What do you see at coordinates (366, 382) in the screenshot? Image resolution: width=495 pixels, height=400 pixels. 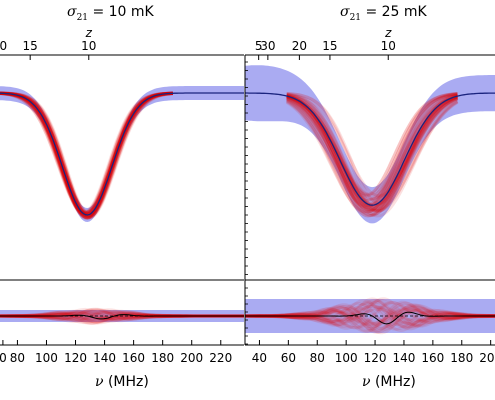 I see `xlabel-symbol: ν` at bounding box center [366, 382].